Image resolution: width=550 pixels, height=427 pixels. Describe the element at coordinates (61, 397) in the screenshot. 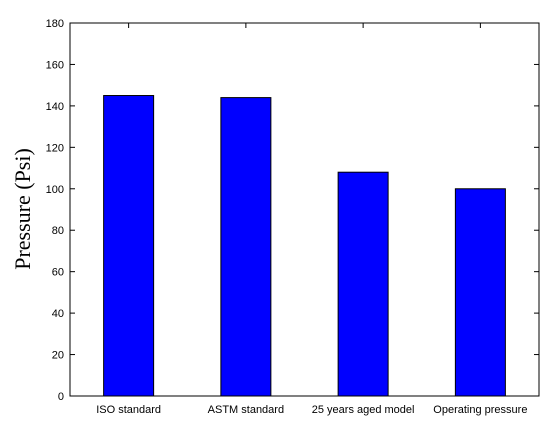

I see `y-tick-label: 0` at that location.